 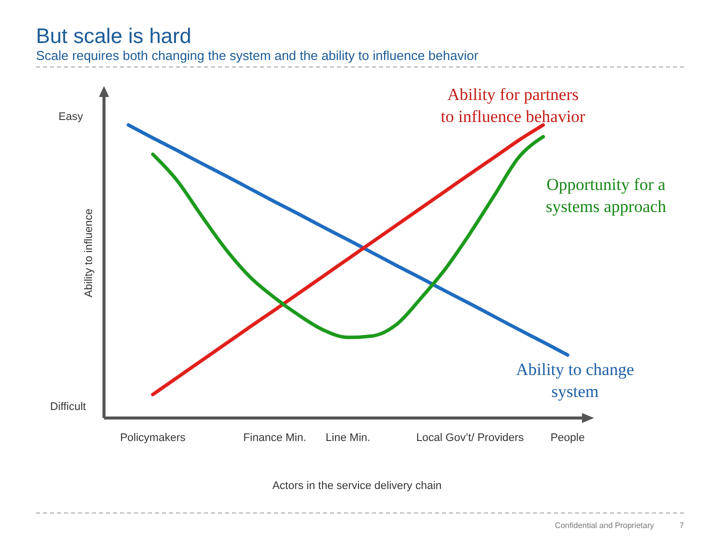 I want to click on x-tick-label: People, so click(x=567, y=438).